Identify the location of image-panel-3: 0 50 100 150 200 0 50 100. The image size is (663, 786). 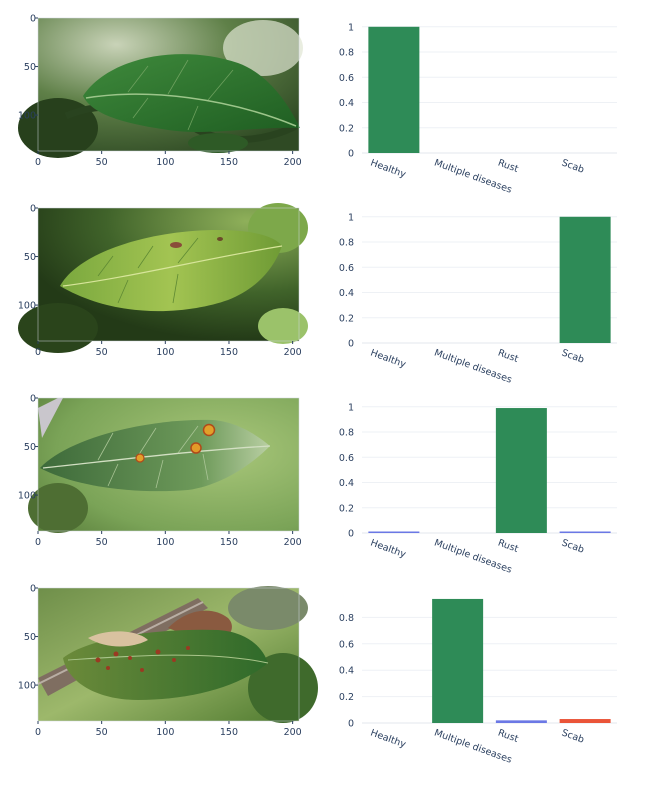
(160, 471).